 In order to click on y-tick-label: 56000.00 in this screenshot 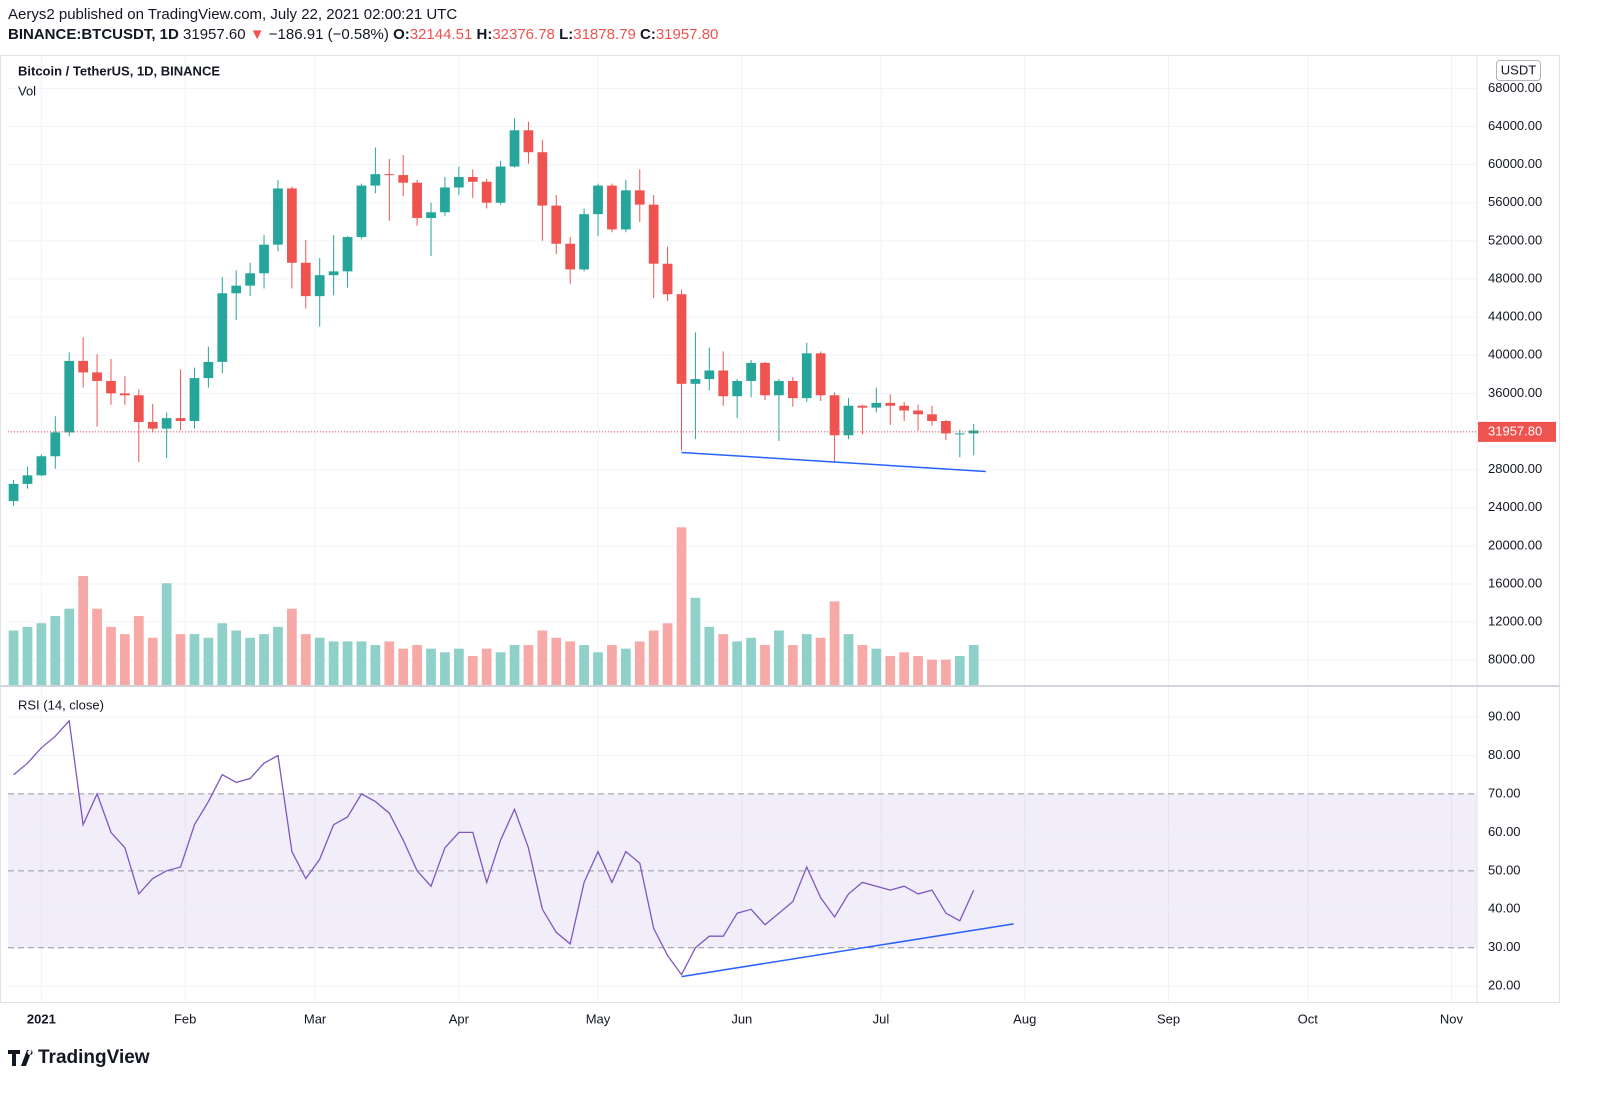, I will do `click(1515, 201)`.